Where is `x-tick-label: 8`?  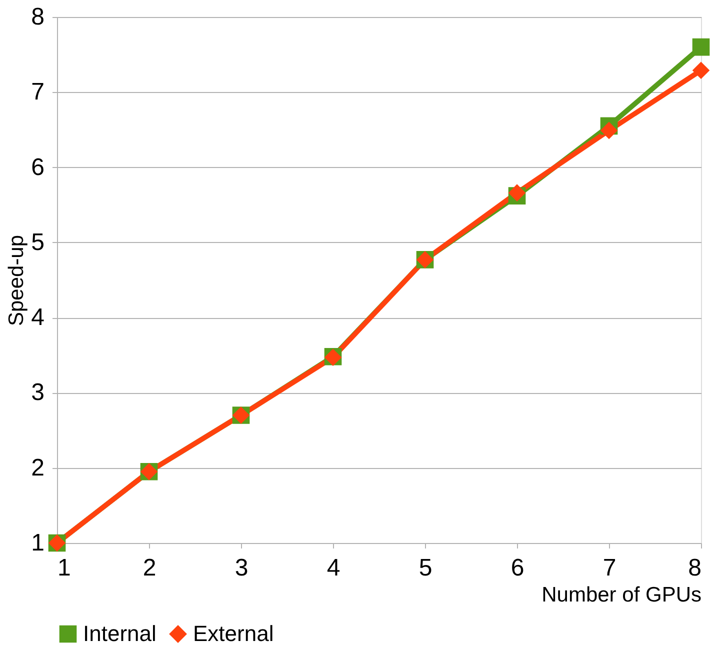
x-tick-label: 8 is located at coordinates (695, 568).